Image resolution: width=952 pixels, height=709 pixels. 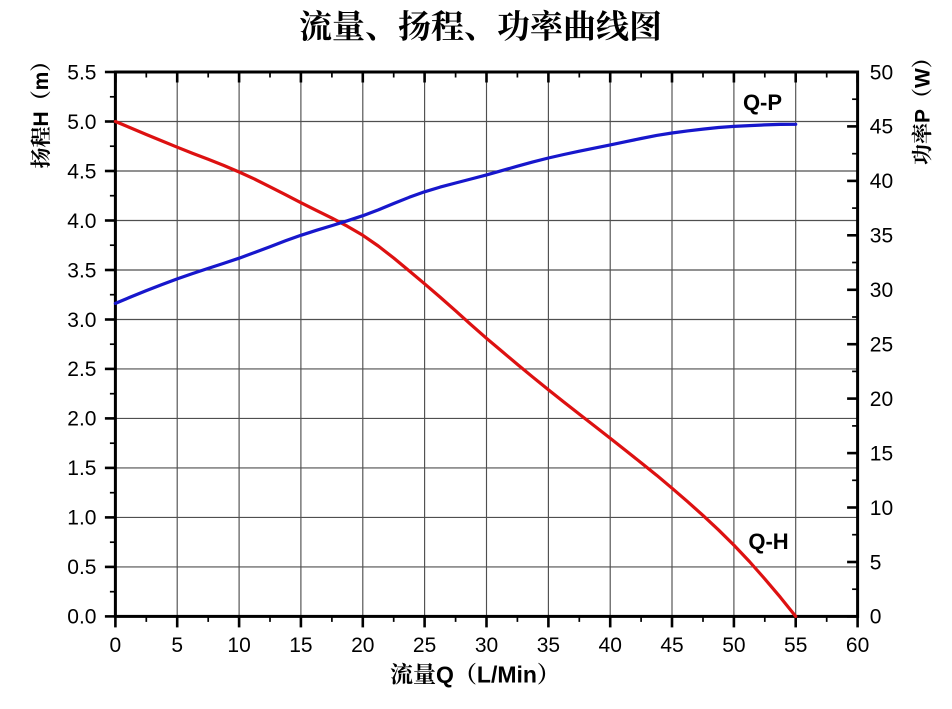 What do you see at coordinates (41, 118) in the screenshot?
I see `svg-text: H` at bounding box center [41, 118].